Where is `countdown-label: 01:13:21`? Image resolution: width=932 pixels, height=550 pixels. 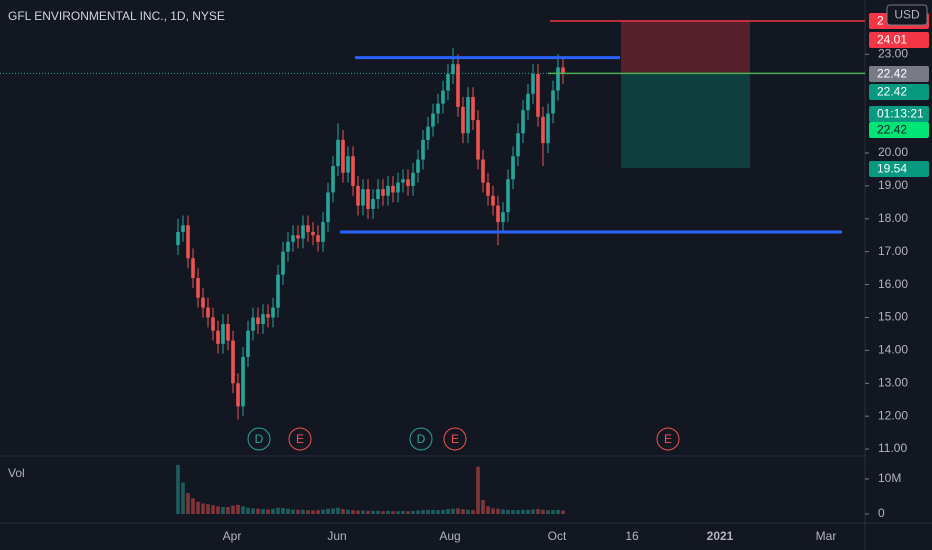
countdown-label: 01:13:21 is located at coordinates (900, 114).